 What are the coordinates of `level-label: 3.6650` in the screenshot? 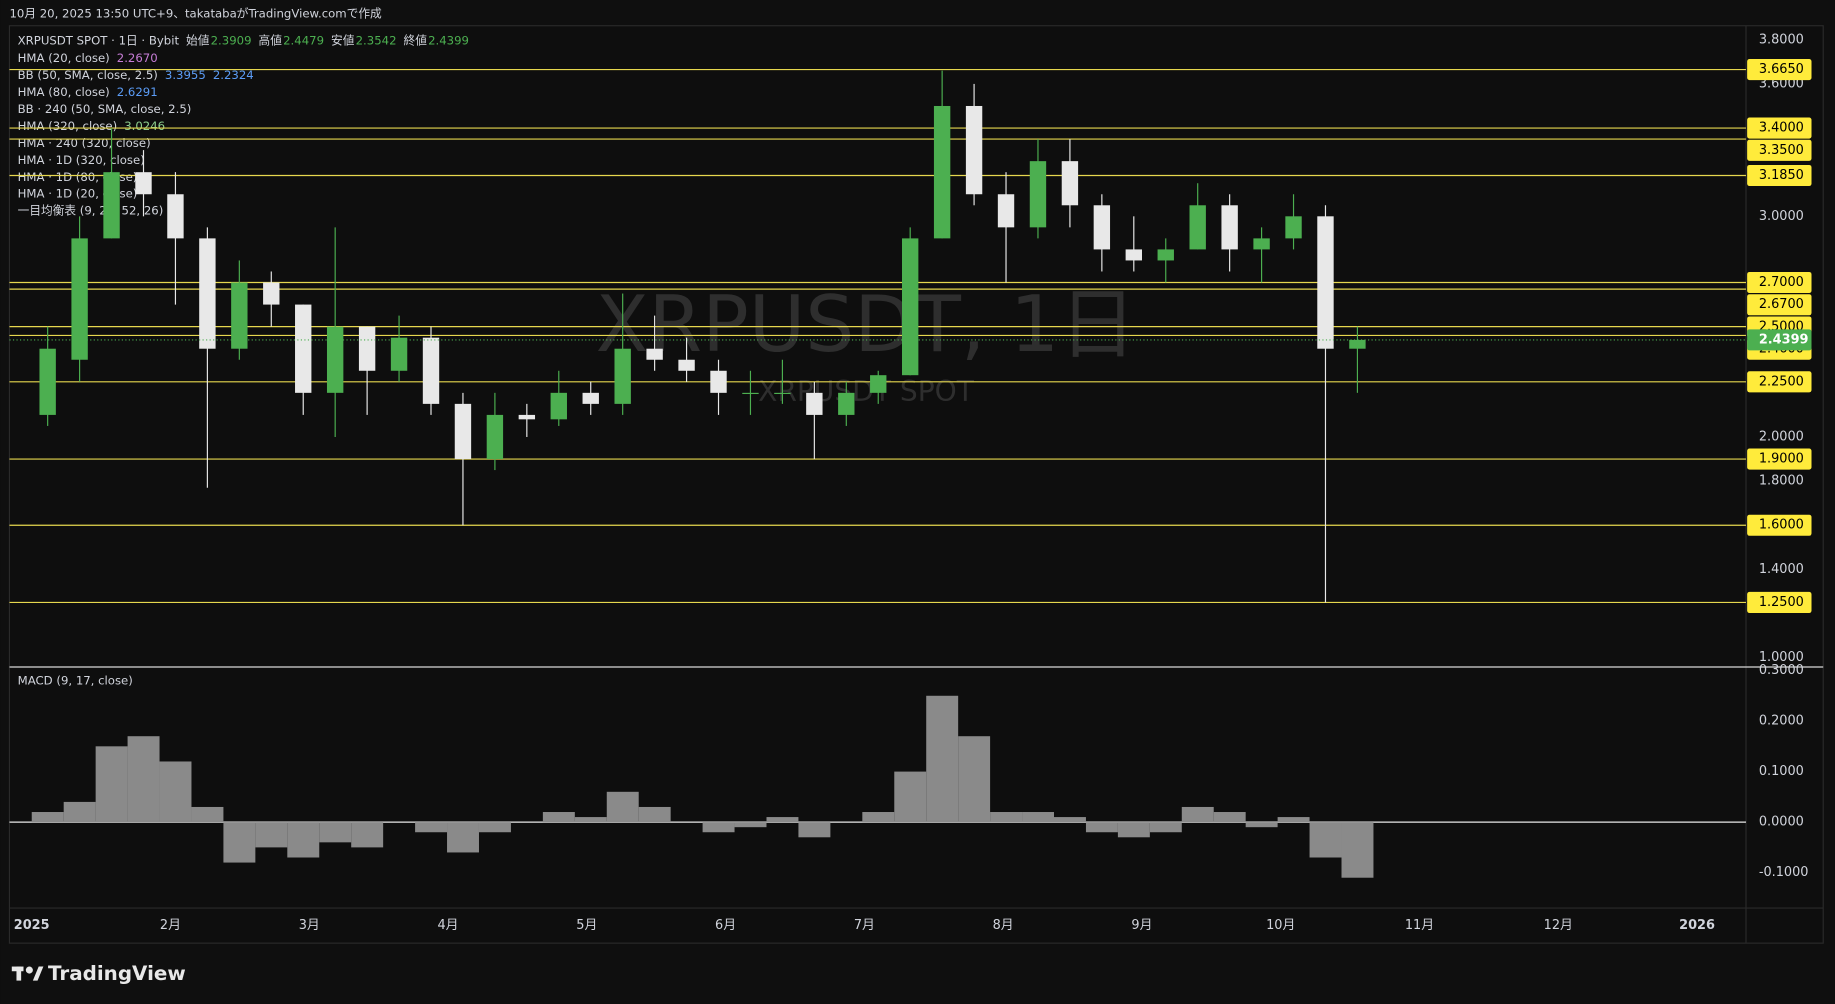 It's located at (1781, 69).